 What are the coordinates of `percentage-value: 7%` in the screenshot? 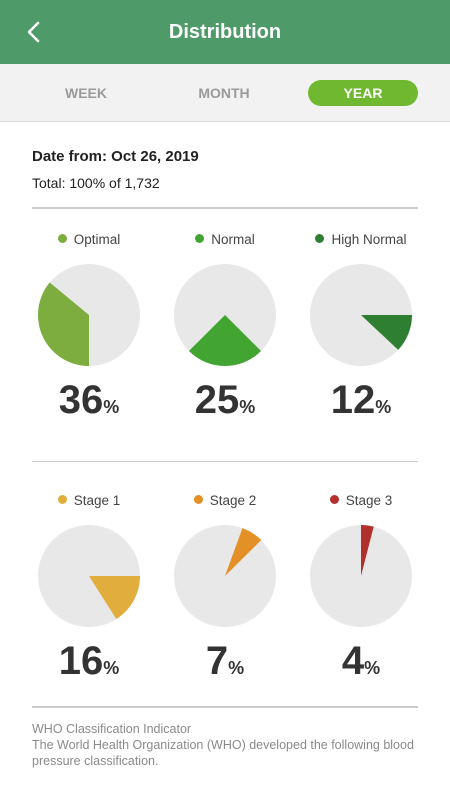 It's located at (225, 661).